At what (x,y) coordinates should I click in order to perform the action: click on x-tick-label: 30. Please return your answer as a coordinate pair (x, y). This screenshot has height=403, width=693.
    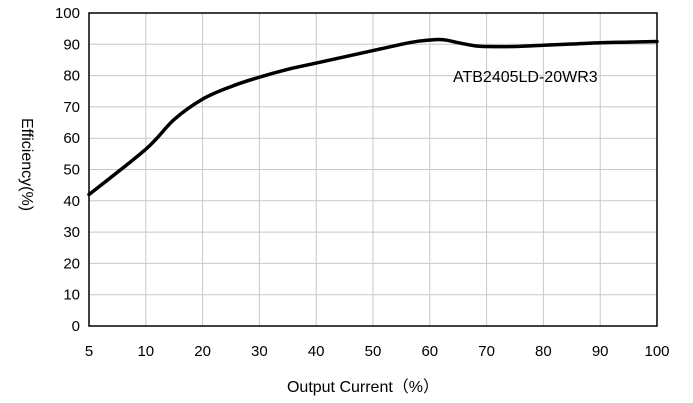
    Looking at the image, I should click on (259, 351).